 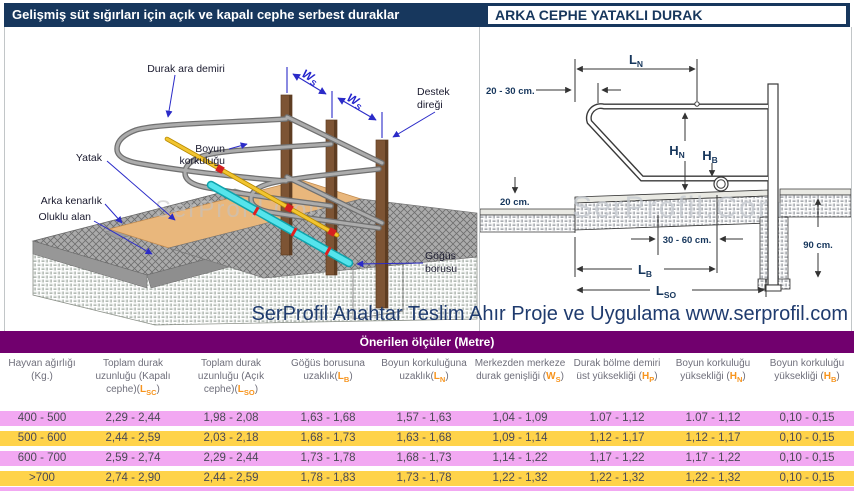 I want to click on brisket-pipe-section, so click(x=721, y=184).